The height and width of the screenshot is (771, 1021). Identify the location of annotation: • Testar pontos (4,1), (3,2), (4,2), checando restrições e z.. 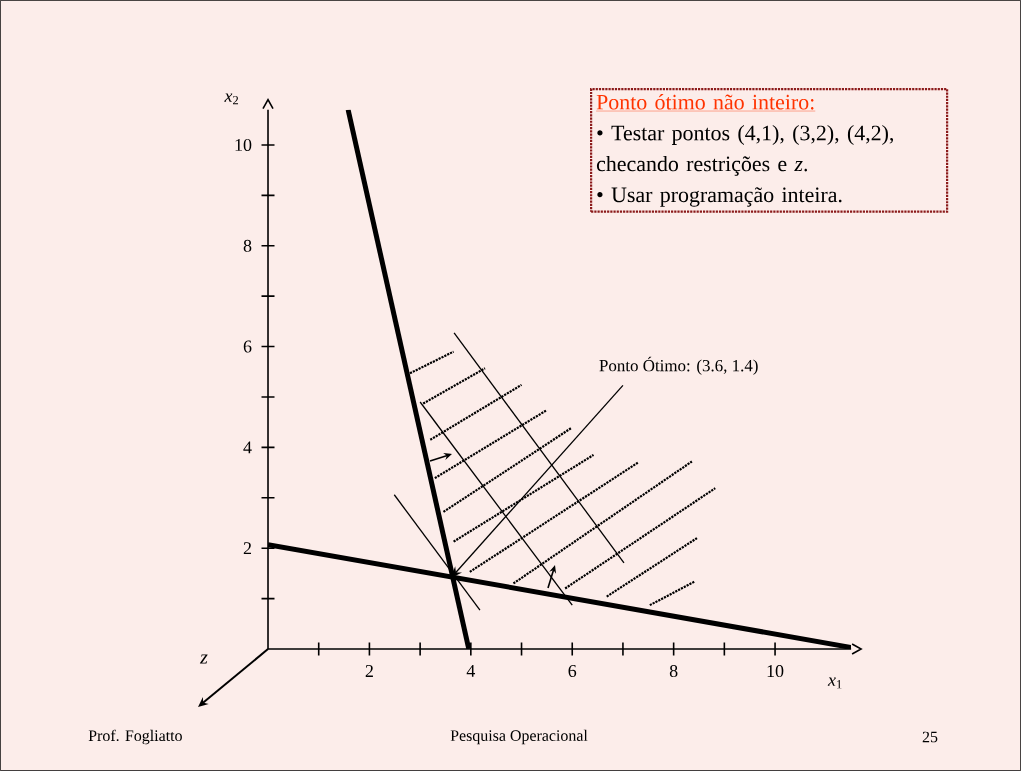
(745, 150).